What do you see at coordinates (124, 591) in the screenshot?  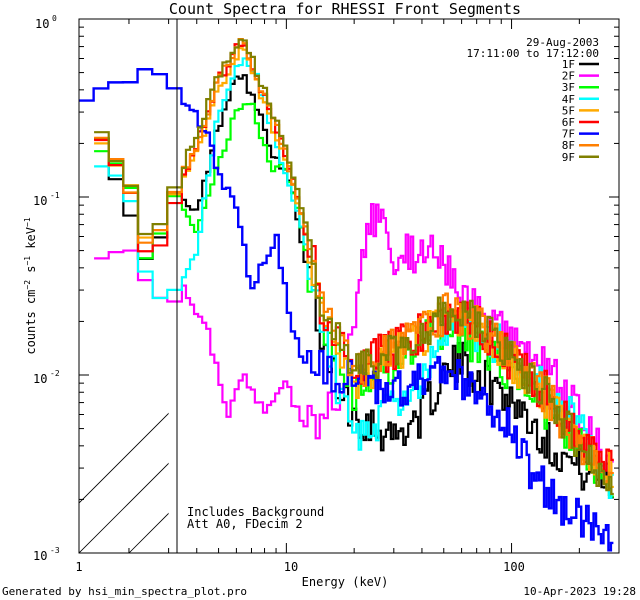 I see `footer-generated-by: Generated by hsi_min_spectra_plot.pro` at bounding box center [124, 591].